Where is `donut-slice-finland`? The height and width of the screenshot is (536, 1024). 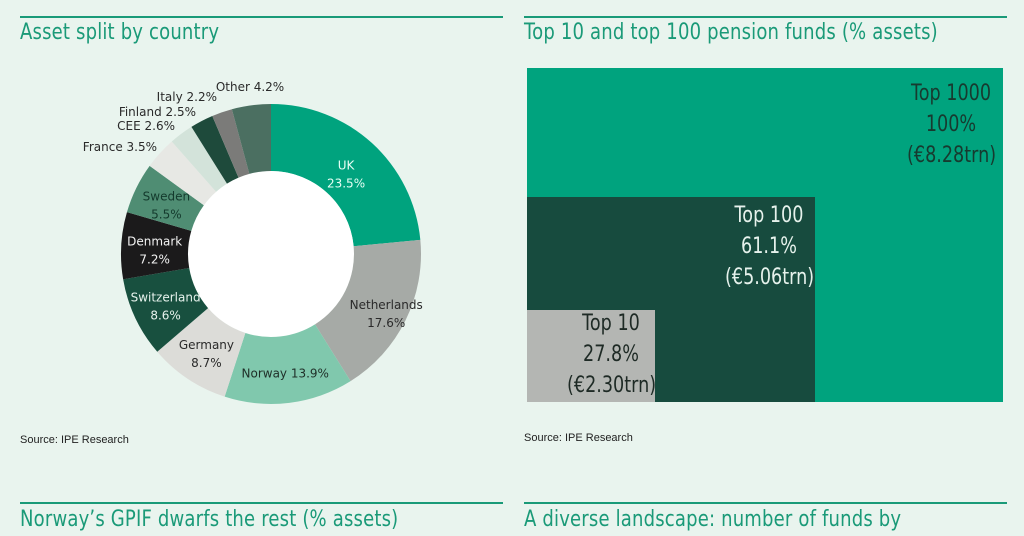 donut-slice-finland is located at coordinates (215, 149).